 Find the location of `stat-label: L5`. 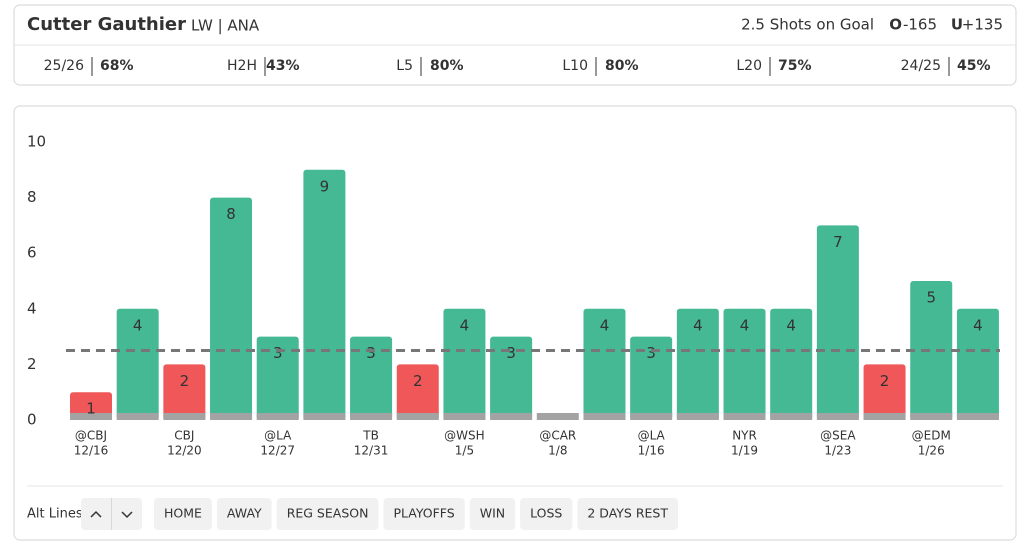

stat-label: L5 is located at coordinates (404, 66).